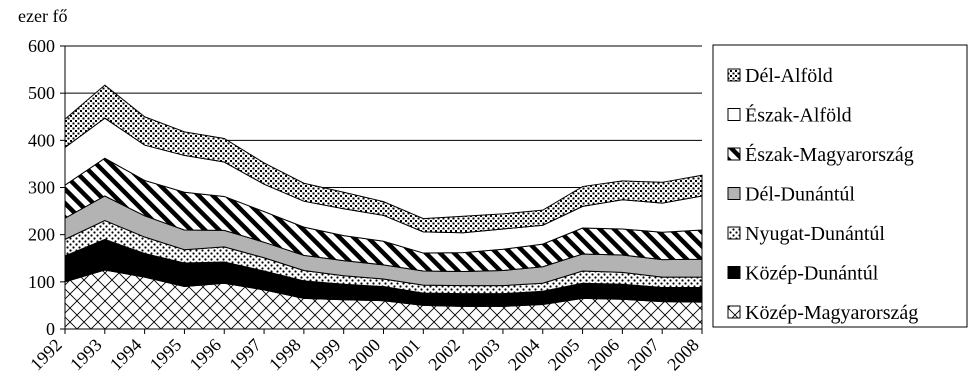  I want to click on legend-label: Dél-Dunántúl, so click(800, 195).